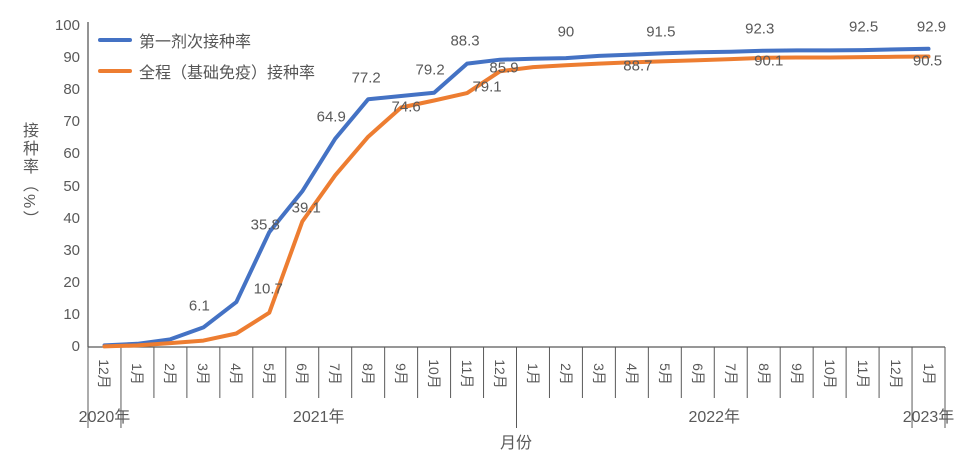  Describe the element at coordinates (75, 346) in the screenshot. I see `y-axis-tick-label: 0` at that location.